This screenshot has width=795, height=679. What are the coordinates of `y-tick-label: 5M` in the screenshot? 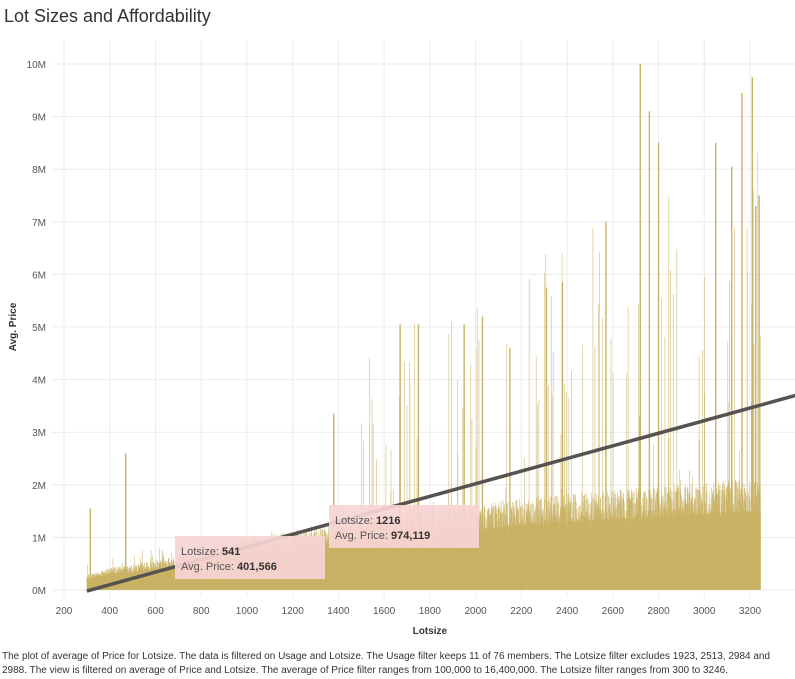 It's located at (39, 328).